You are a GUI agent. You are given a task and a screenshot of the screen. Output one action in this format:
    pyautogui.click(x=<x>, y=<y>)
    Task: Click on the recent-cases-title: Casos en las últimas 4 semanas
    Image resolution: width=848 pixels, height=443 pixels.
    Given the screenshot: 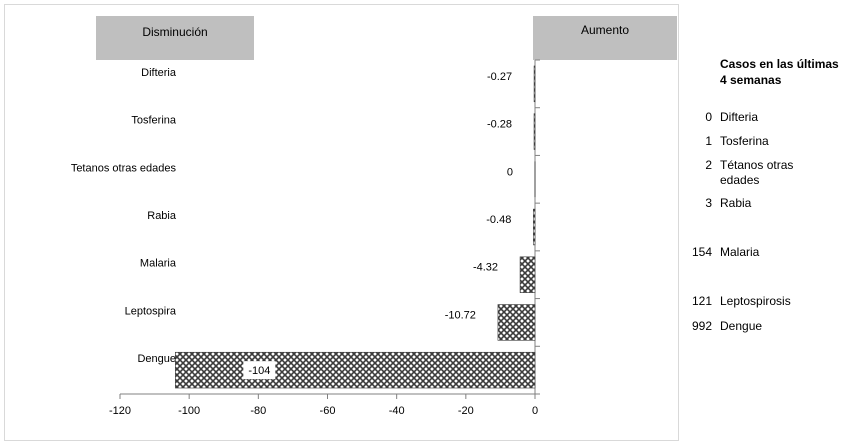 What is the action you would take?
    pyautogui.click(x=779, y=72)
    